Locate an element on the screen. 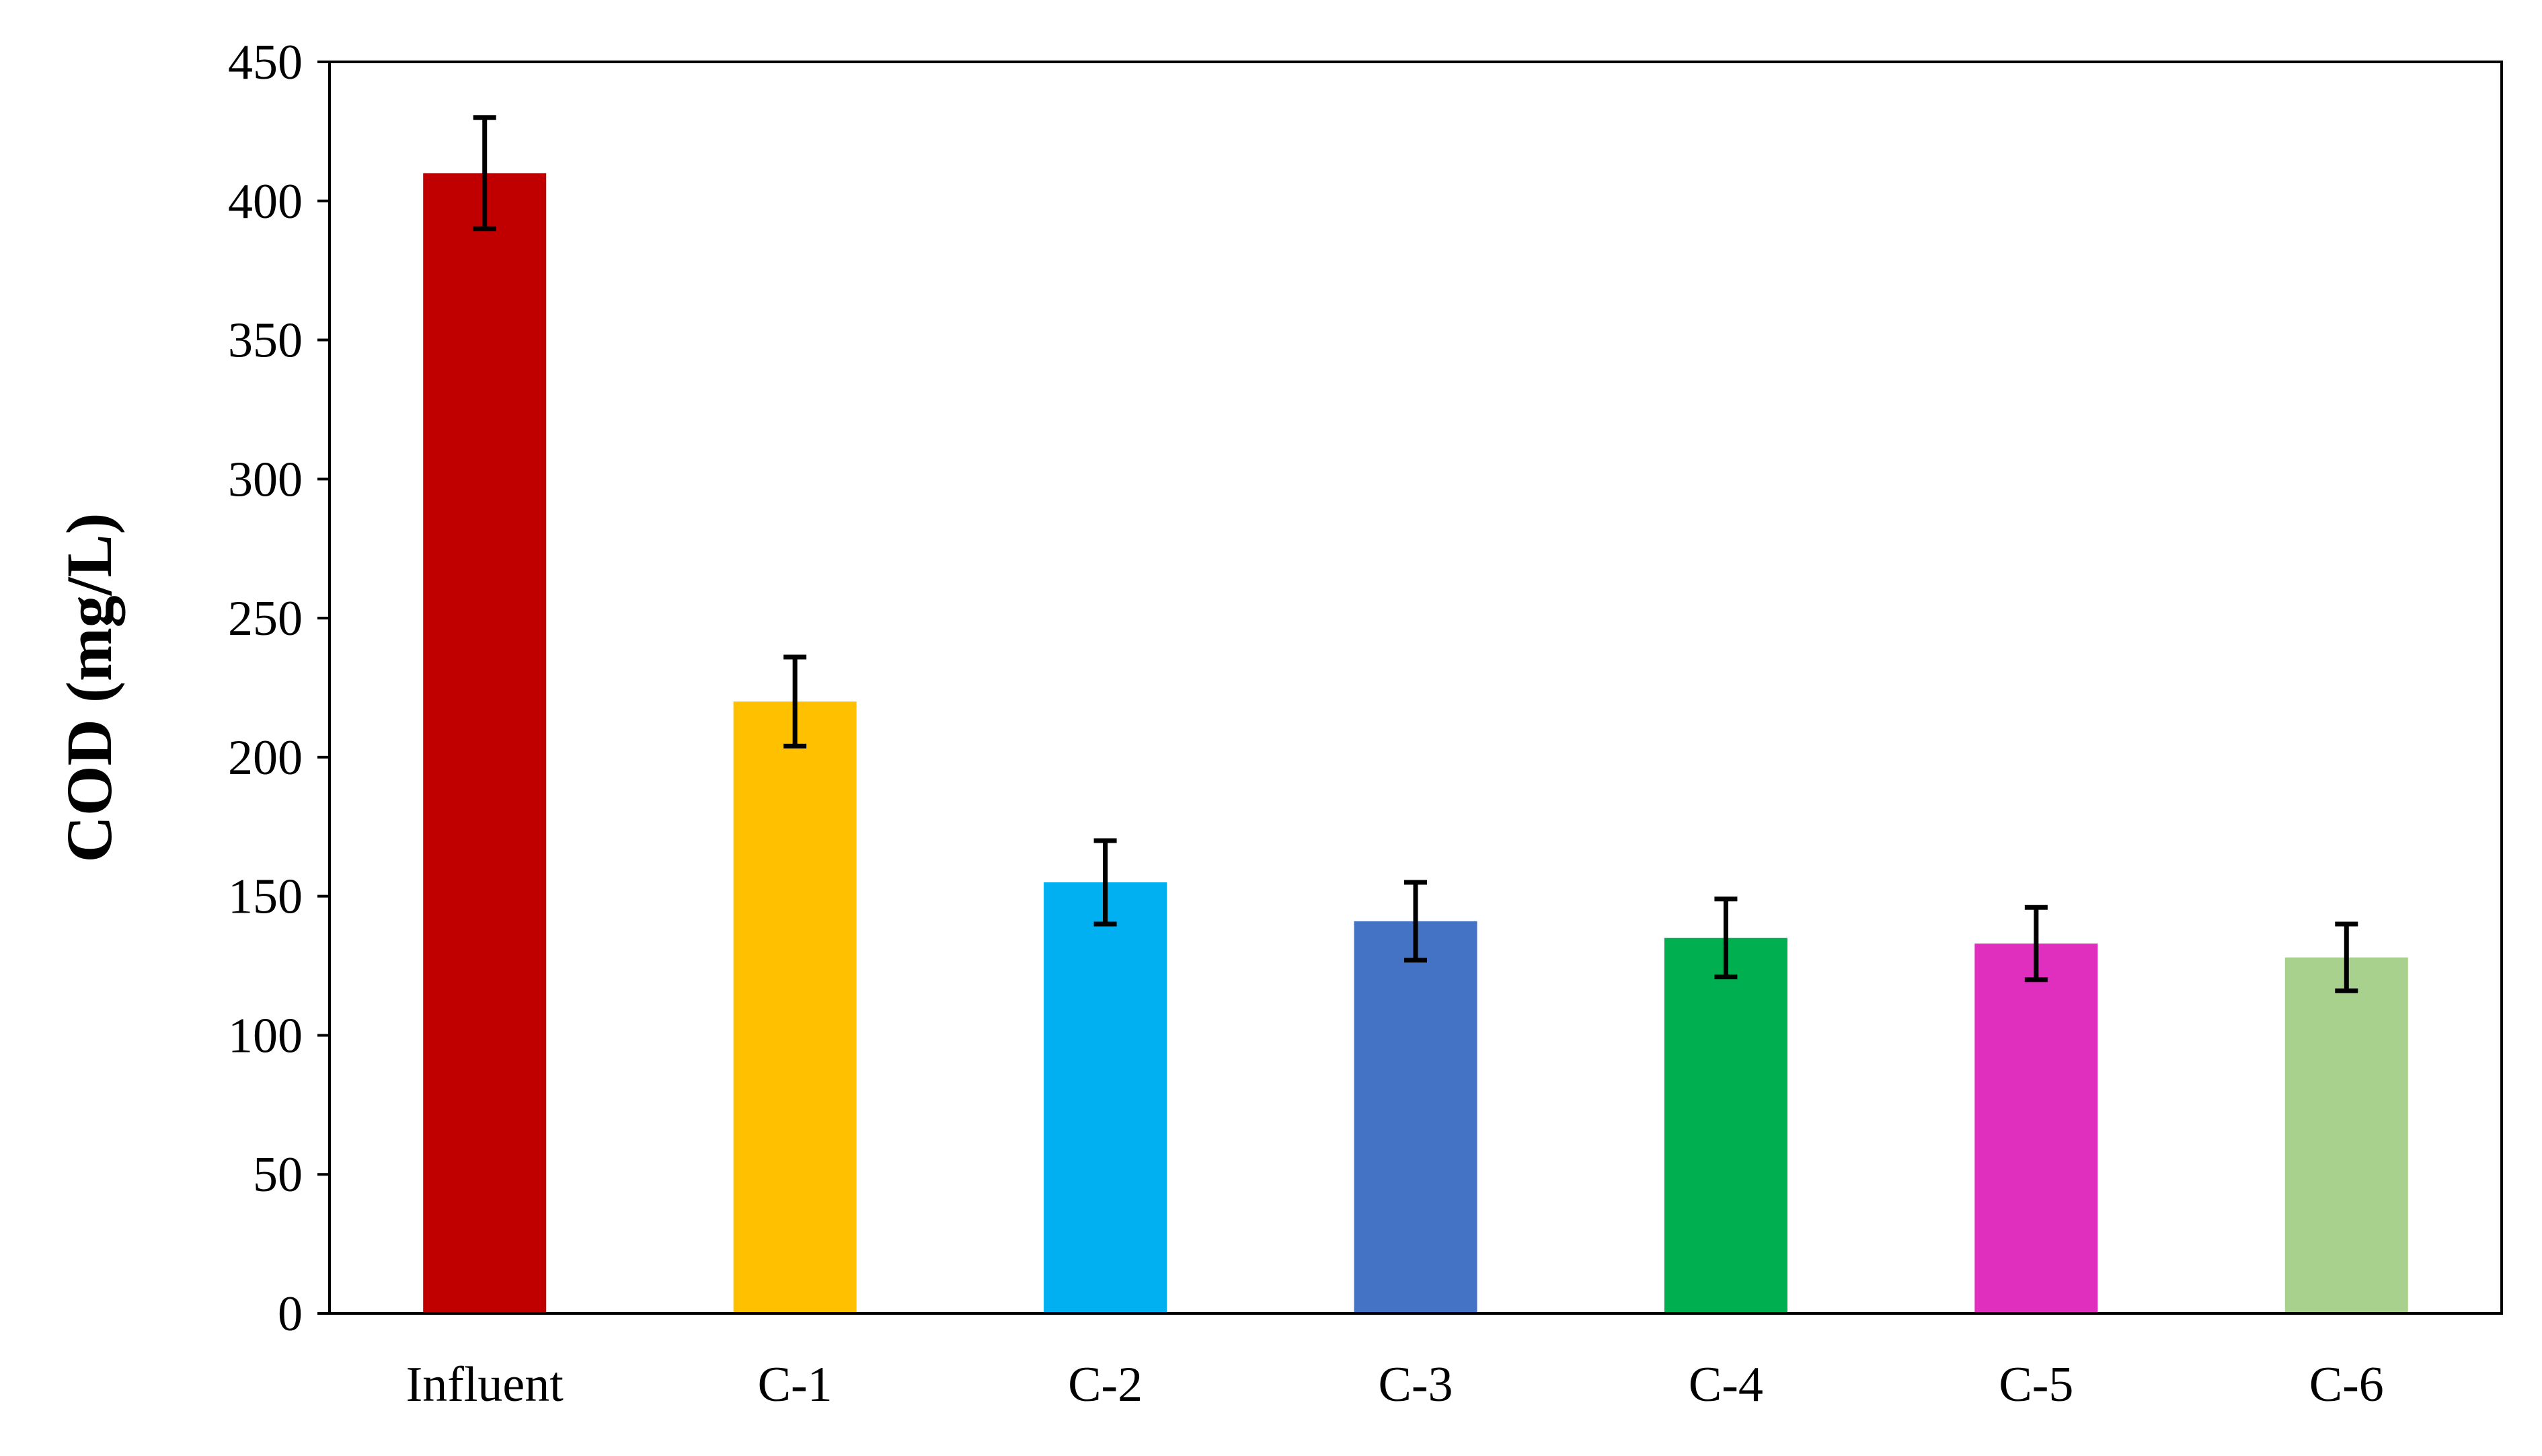 Image resolution: width=2542 pixels, height=1456 pixels. y-axis-label: COD (mg/L) is located at coordinates (89, 688).